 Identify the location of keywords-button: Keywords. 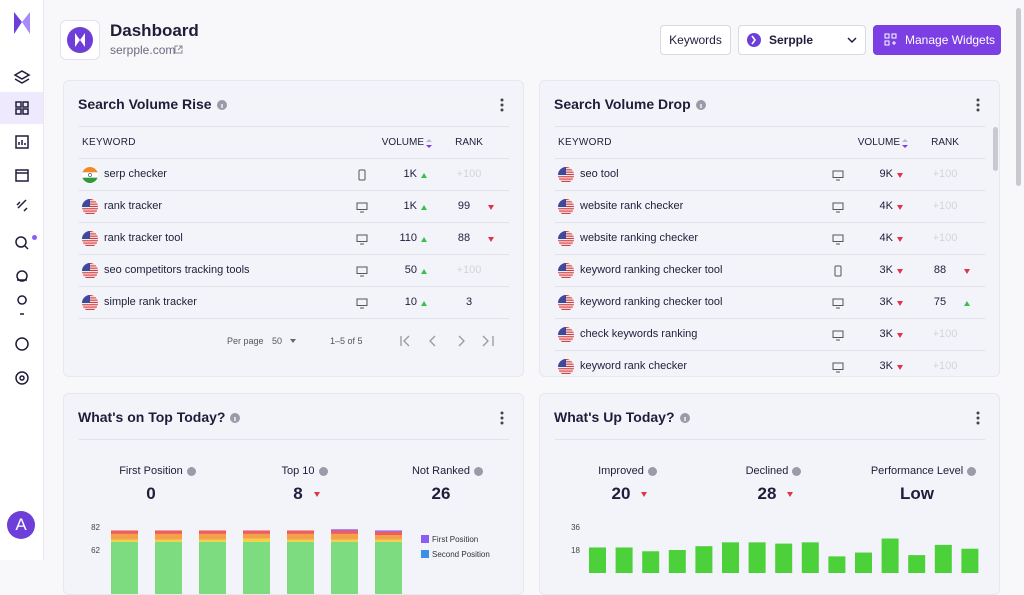
(695, 40).